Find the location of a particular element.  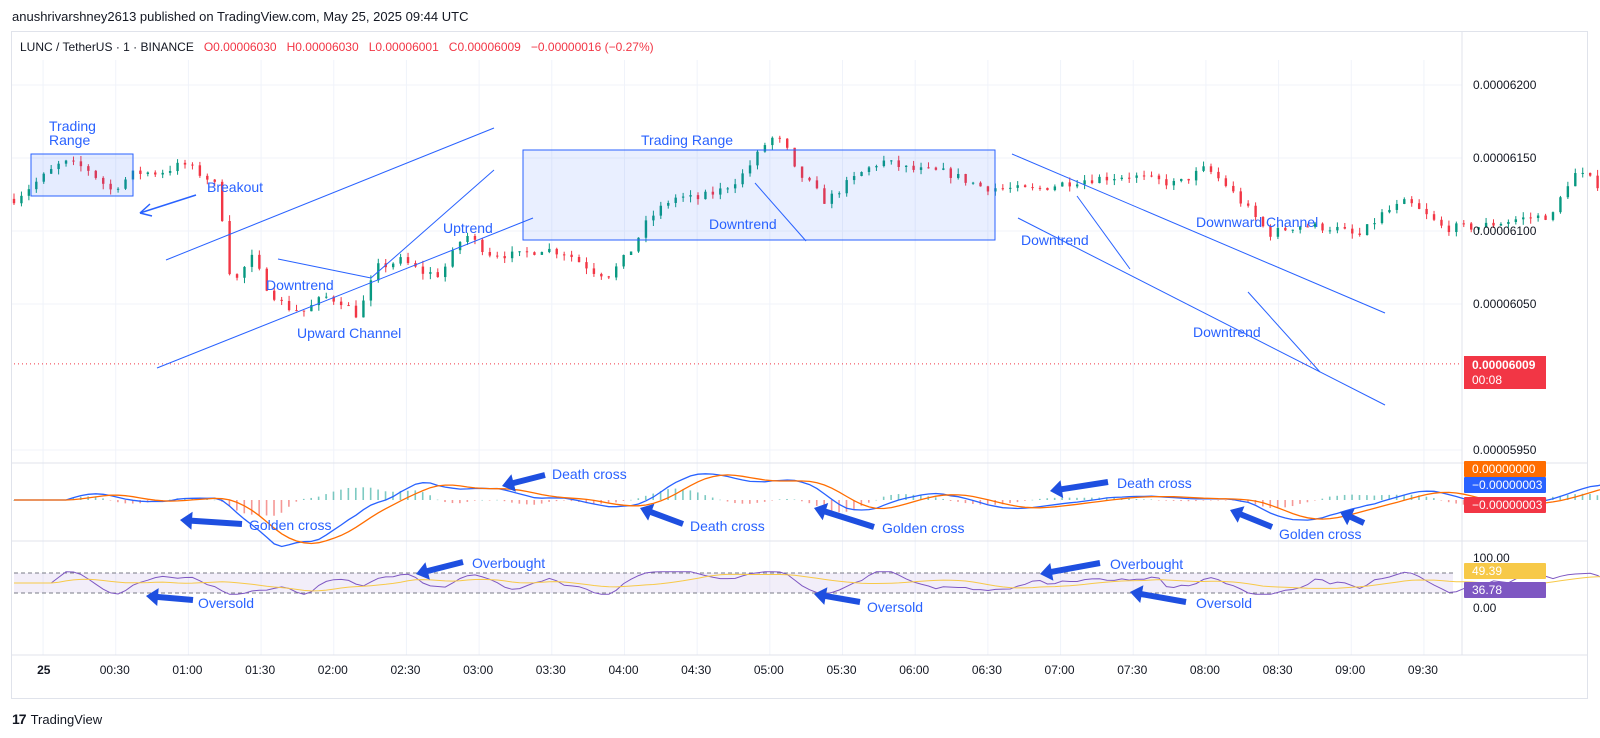

ohlc-close: C0.00006009 is located at coordinates (484, 47).